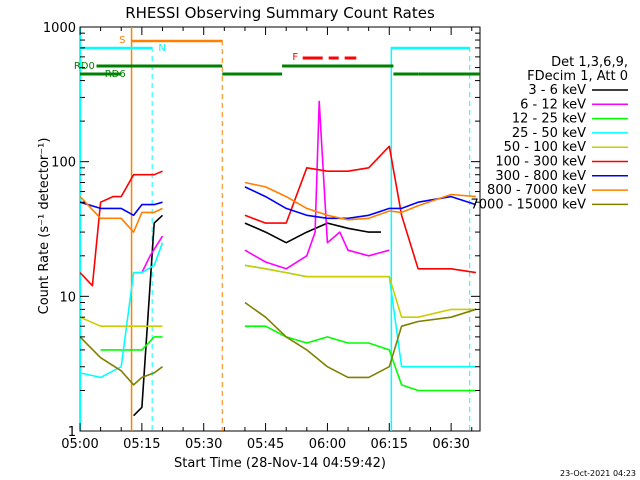 This screenshot has height=480, width=640. Describe the element at coordinates (141, 444) in the screenshot. I see `x-tick-label: 05:15` at that location.